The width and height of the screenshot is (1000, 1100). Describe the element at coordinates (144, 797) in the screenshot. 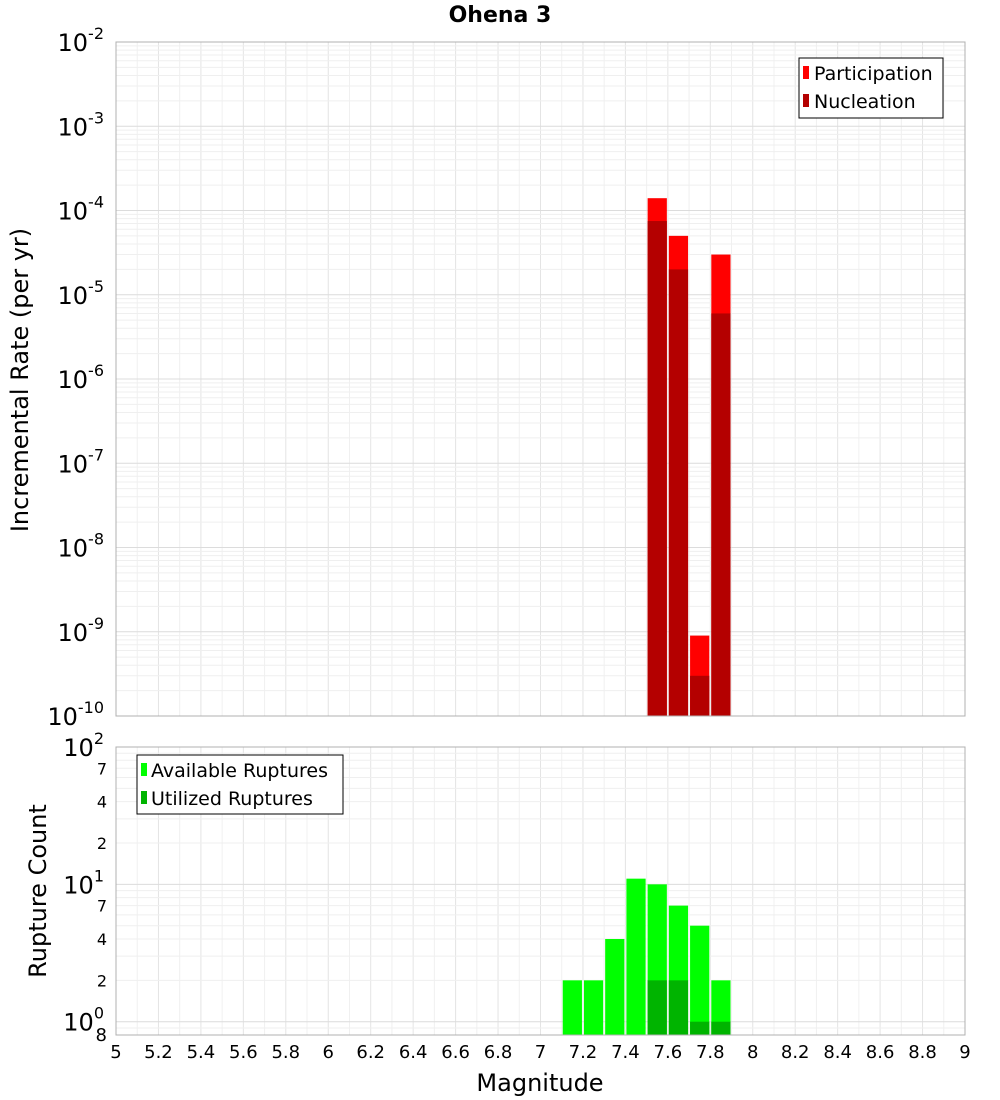

I see `utilized-ruptures-legend-swatch` at that location.